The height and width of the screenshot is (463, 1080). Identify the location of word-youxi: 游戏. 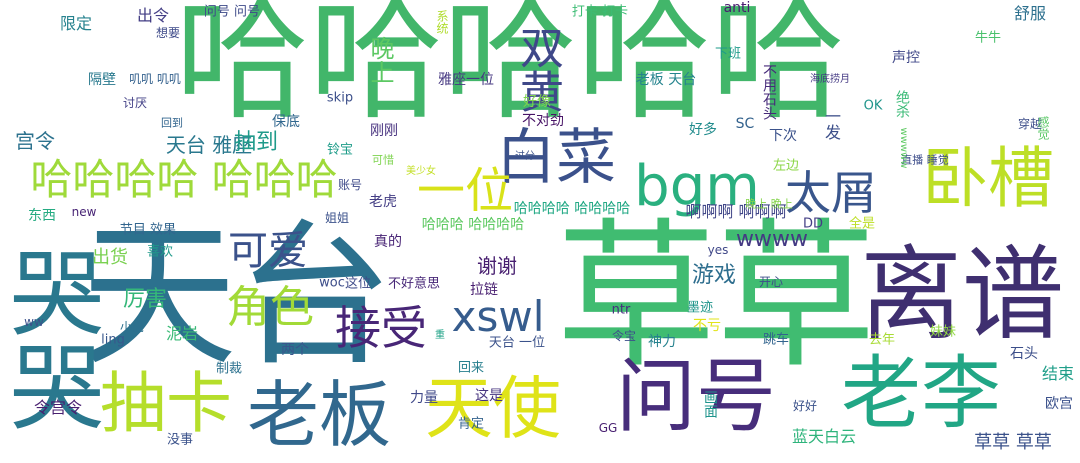
(714, 275).